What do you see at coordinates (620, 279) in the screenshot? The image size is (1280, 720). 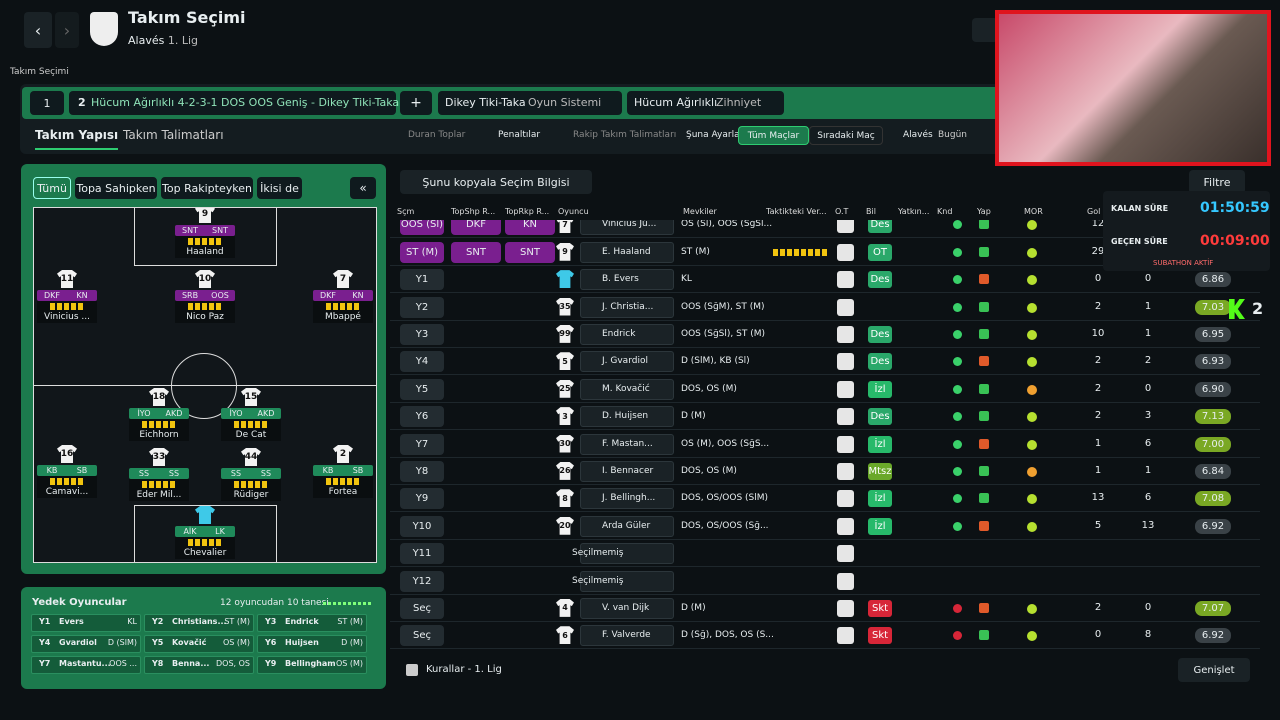 I see `player-name: B. Evers` at bounding box center [620, 279].